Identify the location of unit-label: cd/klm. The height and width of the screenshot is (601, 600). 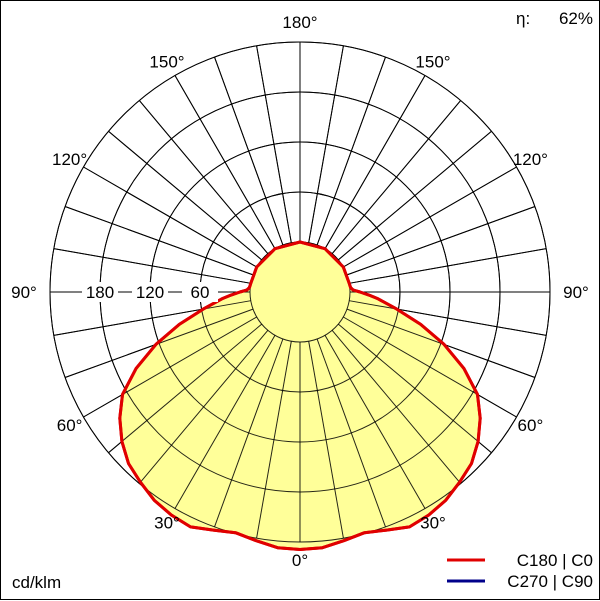
(36, 582).